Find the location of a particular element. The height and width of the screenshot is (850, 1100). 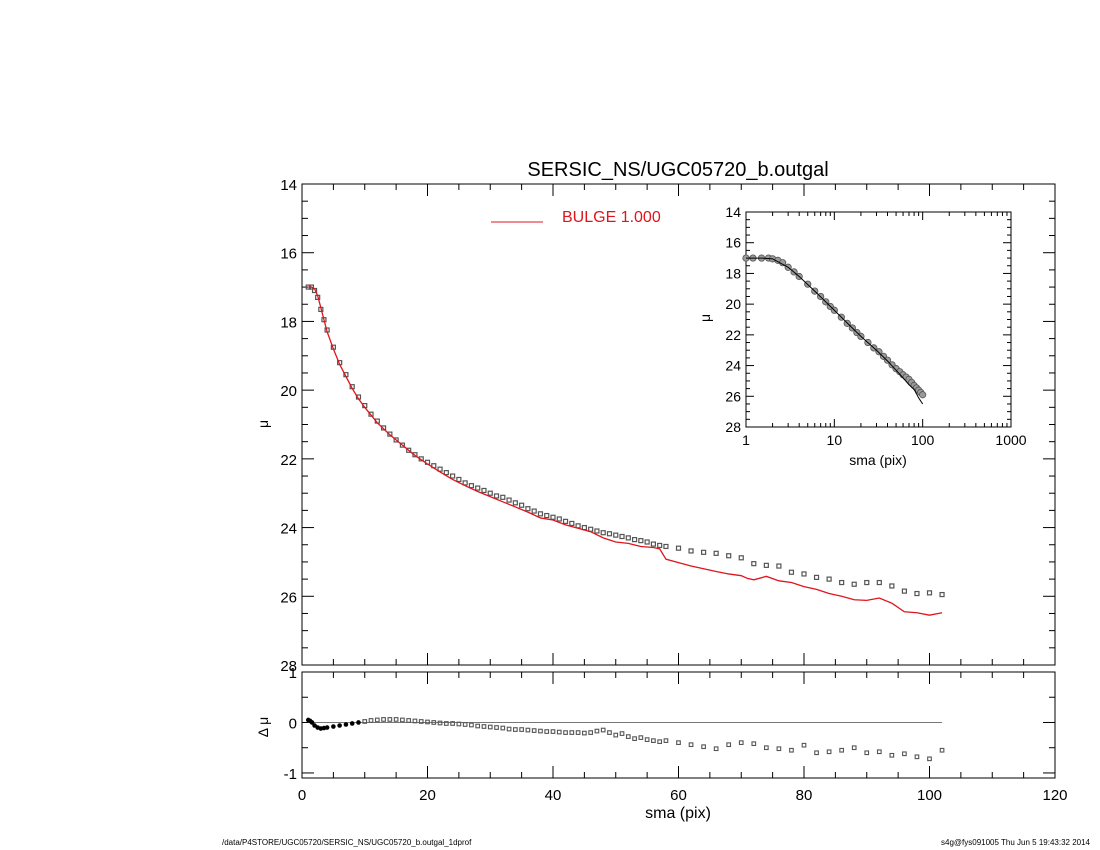

inset-y-label: μ is located at coordinates (705, 318).